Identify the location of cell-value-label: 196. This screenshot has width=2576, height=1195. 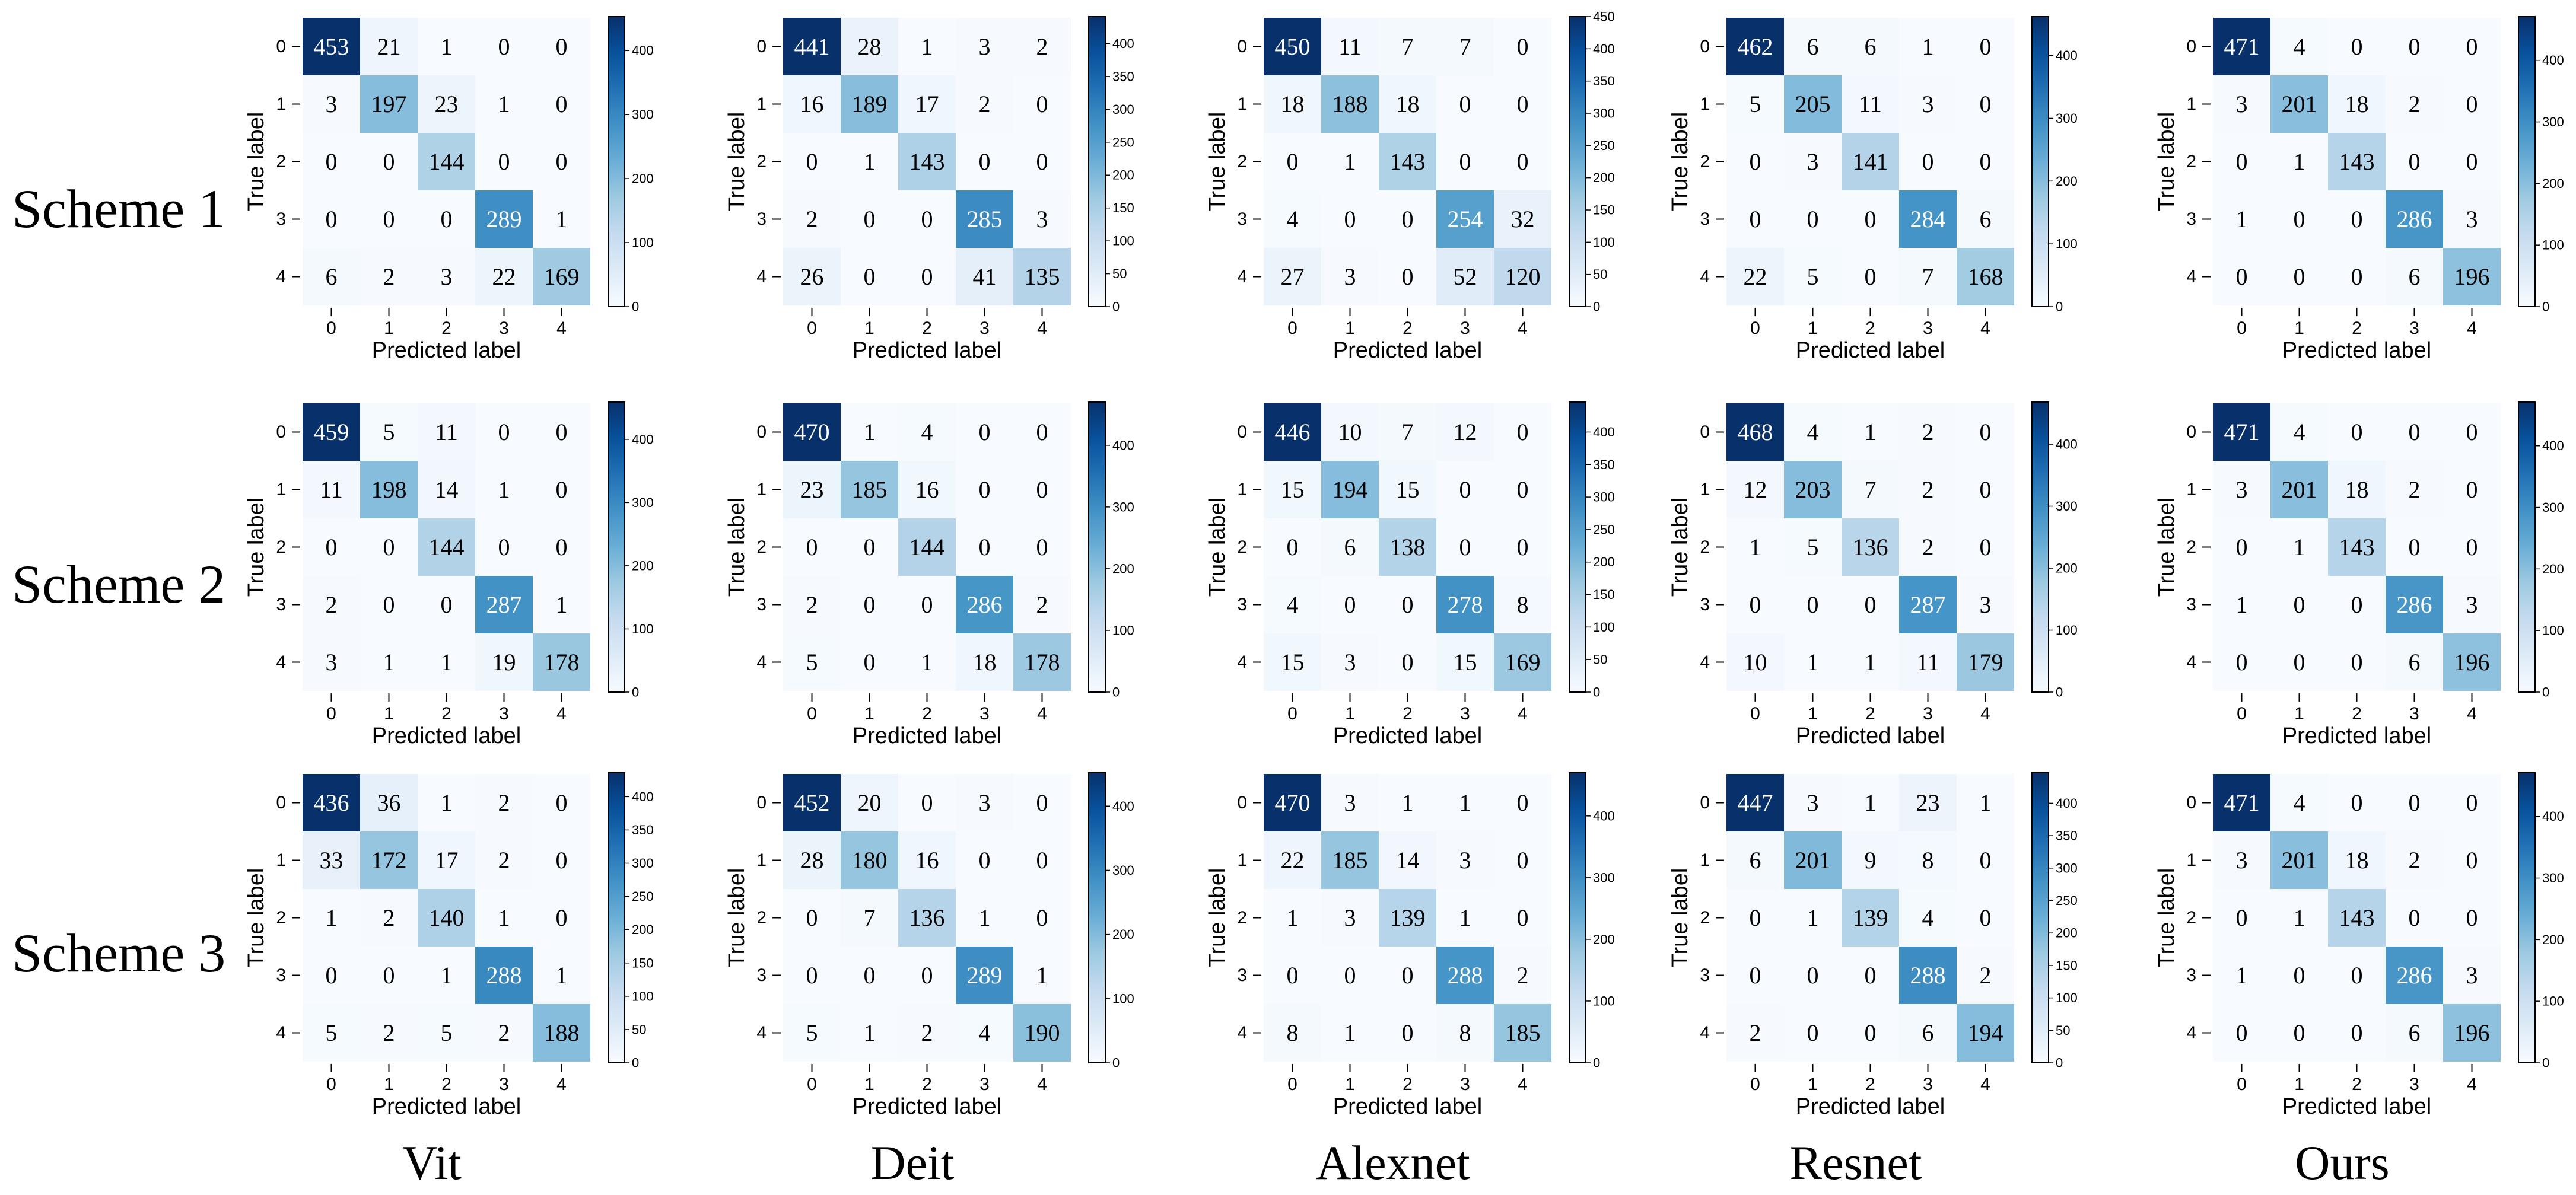
(2472, 276).